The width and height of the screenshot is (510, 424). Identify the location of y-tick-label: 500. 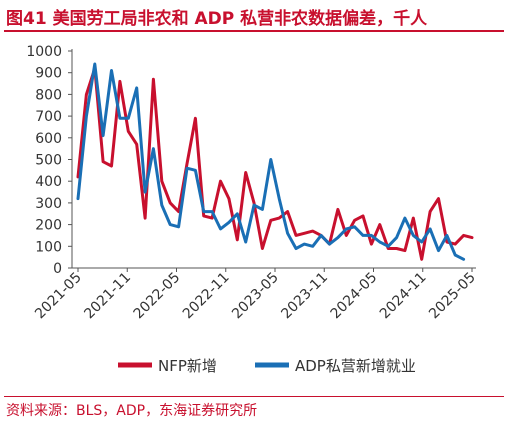
(48, 161).